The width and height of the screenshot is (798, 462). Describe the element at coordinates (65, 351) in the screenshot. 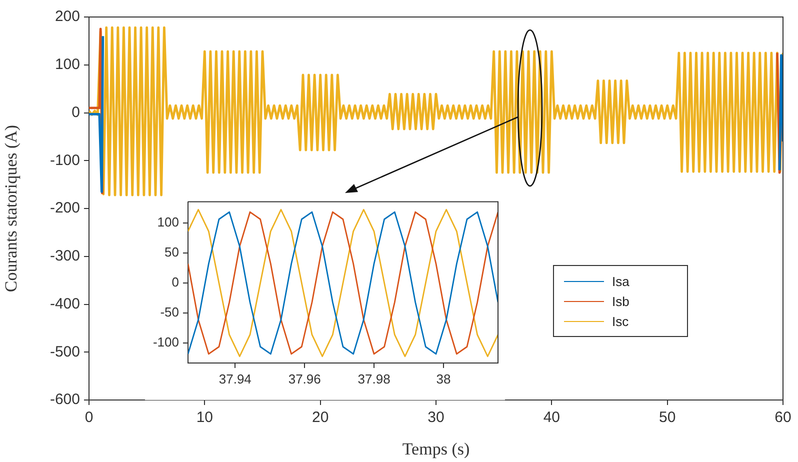

I see `y-tick-label: -500` at that location.